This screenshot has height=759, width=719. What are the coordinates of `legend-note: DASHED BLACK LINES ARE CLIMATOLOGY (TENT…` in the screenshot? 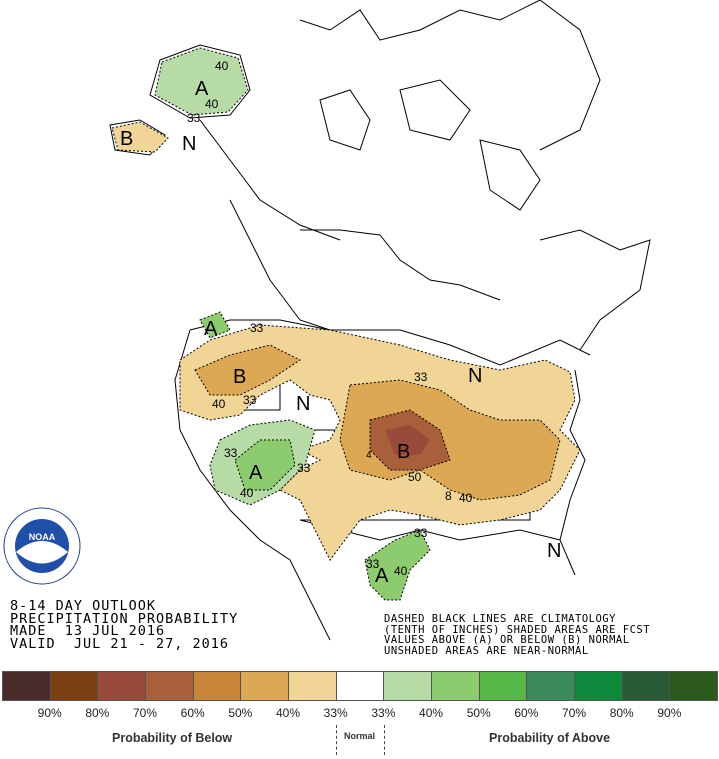 It's located at (517, 635).